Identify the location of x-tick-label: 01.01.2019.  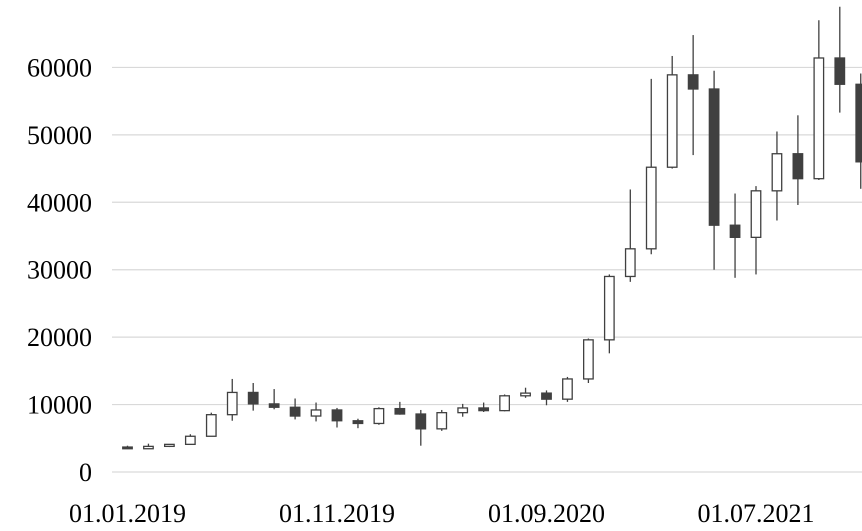
(127, 513).